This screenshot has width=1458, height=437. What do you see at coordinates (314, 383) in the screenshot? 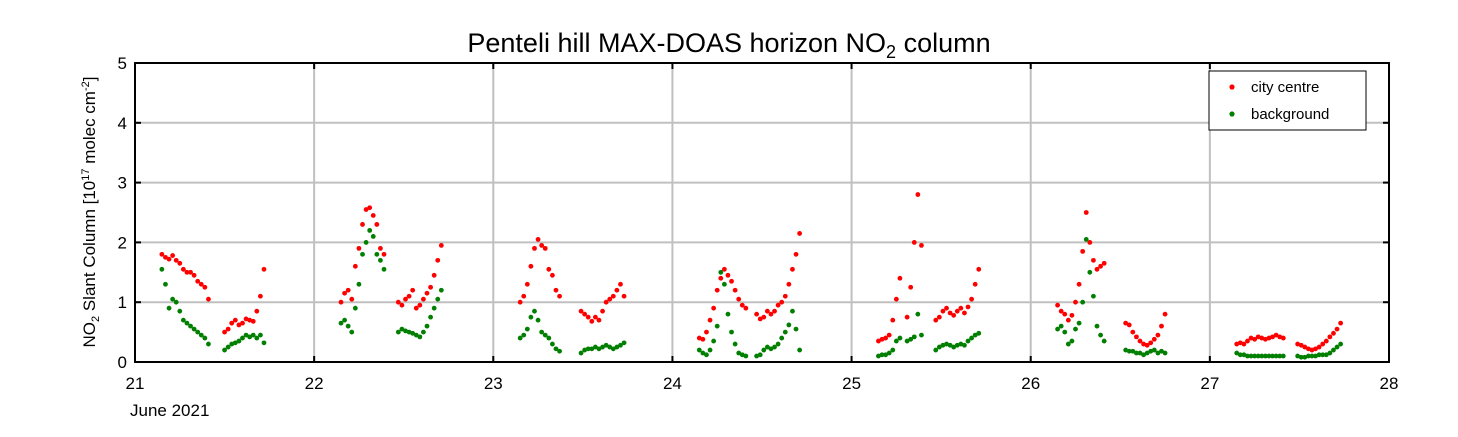
I see `x-tick-label: 22` at bounding box center [314, 383].